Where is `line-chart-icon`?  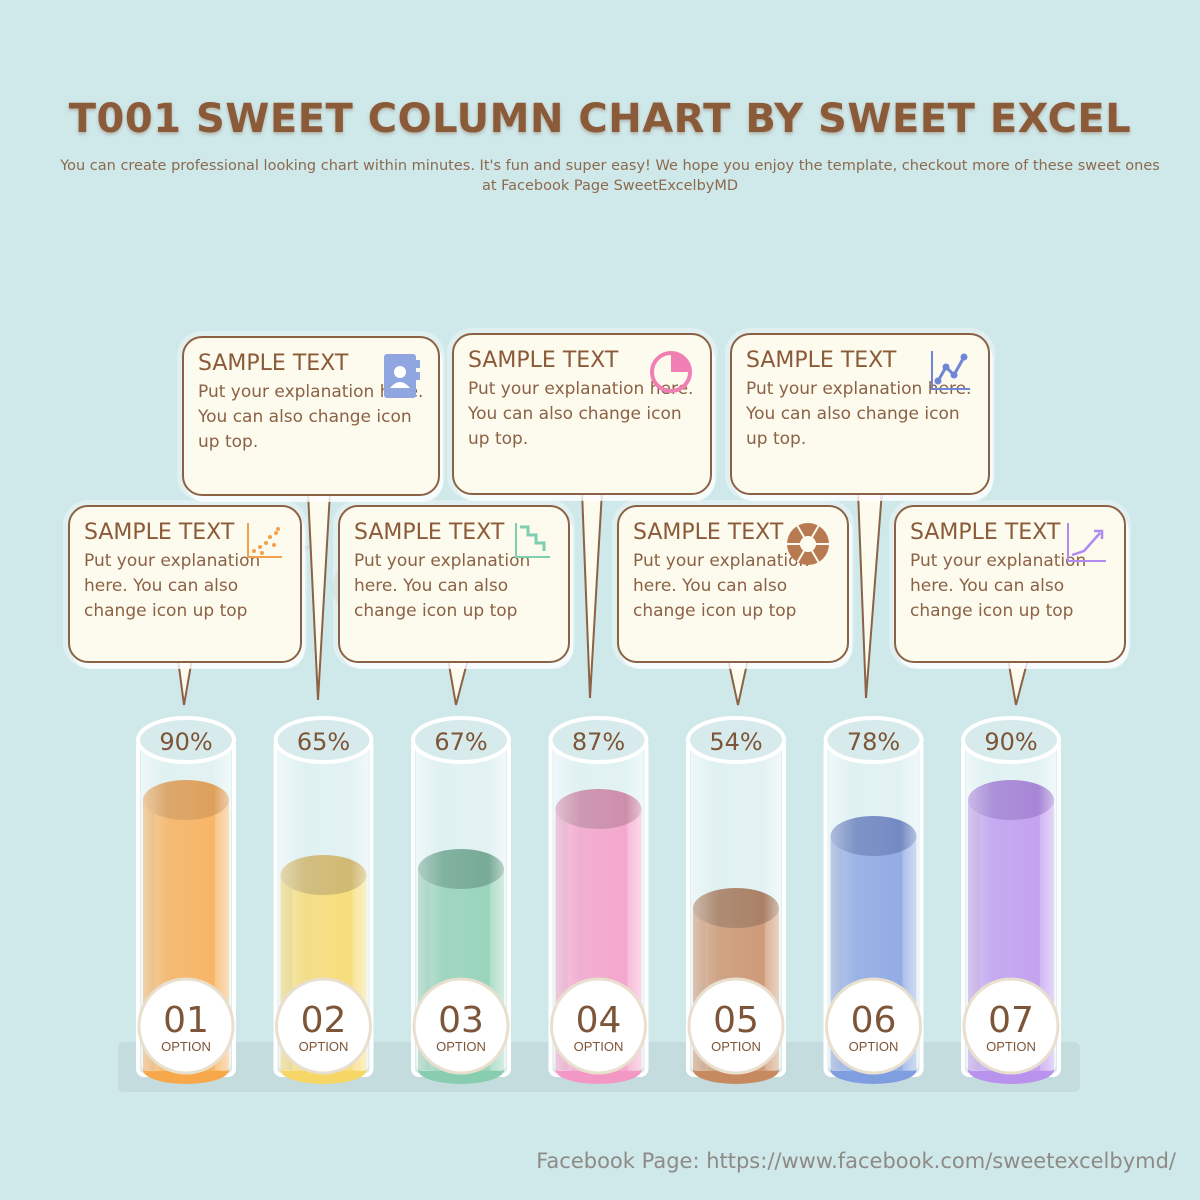
line-chart-icon is located at coordinates (950, 373).